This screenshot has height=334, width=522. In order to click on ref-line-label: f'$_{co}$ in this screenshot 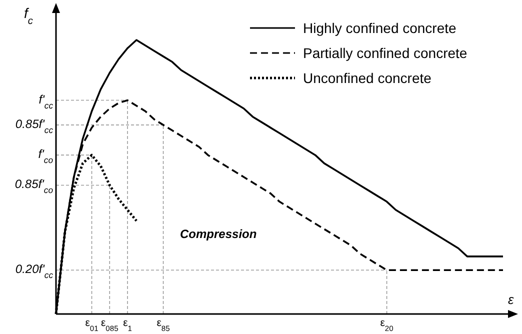, I will do `click(46, 156)`.